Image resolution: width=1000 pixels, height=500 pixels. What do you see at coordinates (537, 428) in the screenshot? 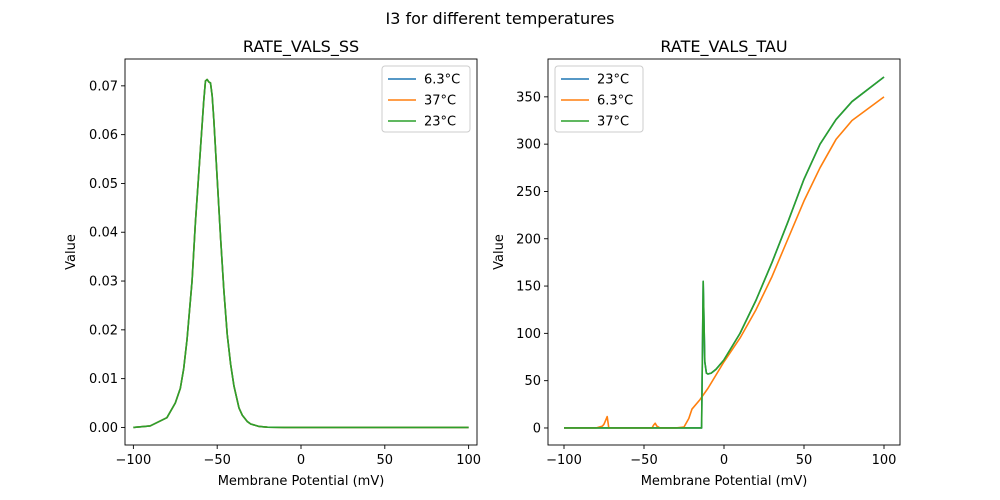
I see `y-tick-label: 0` at bounding box center [537, 428].